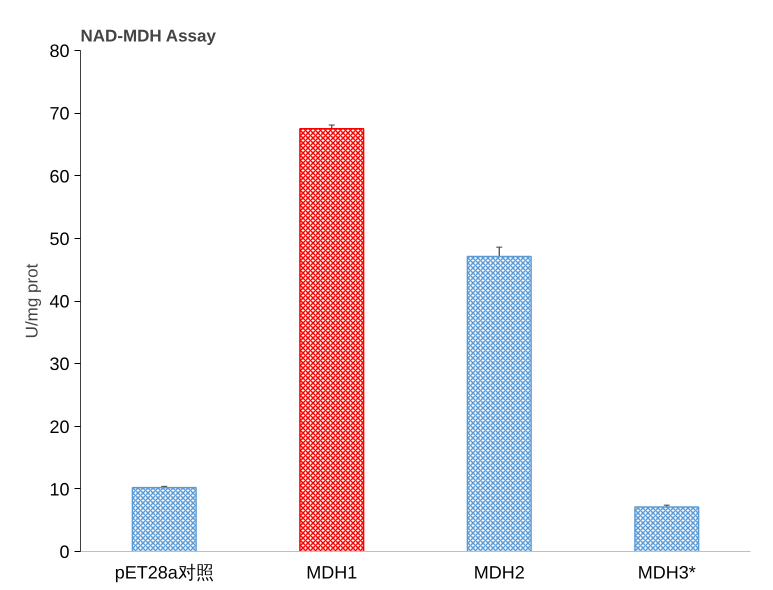 The width and height of the screenshot is (773, 590). Describe the element at coordinates (332, 572) in the screenshot. I see `x-tick-label: MDH1` at that location.